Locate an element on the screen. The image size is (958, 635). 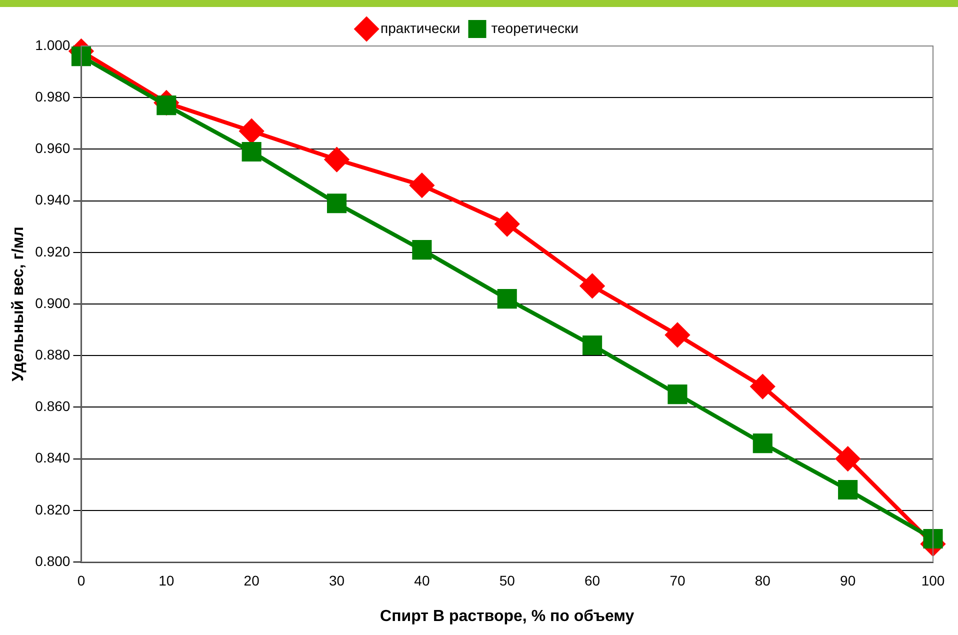
y-tick-label: 0.920 is located at coordinates (52, 251).